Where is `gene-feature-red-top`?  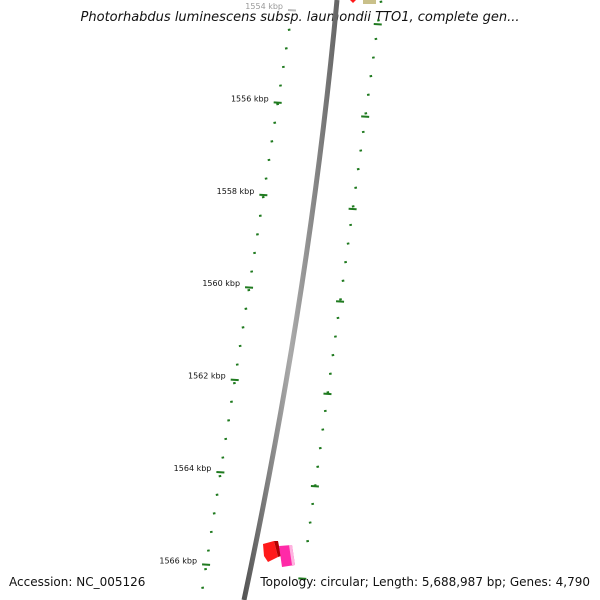
gene-feature-red-top is located at coordinates (353, 1).